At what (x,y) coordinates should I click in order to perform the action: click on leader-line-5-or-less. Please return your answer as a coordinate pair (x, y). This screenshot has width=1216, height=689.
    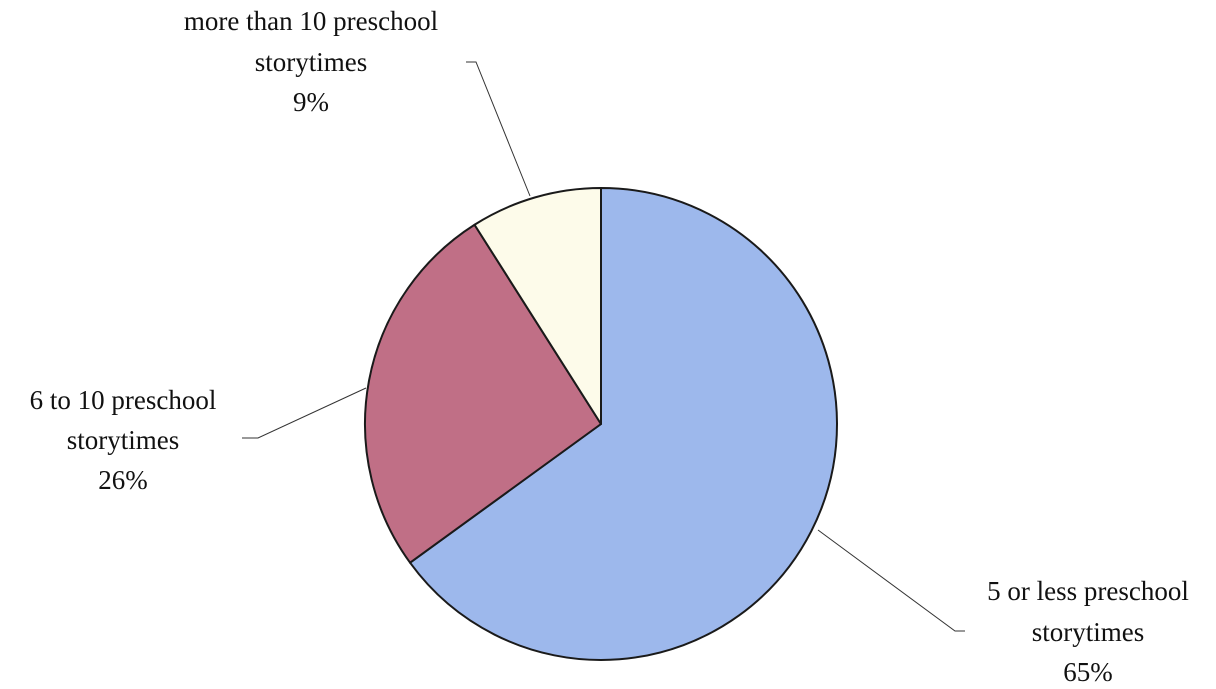
    Looking at the image, I should click on (891, 580).